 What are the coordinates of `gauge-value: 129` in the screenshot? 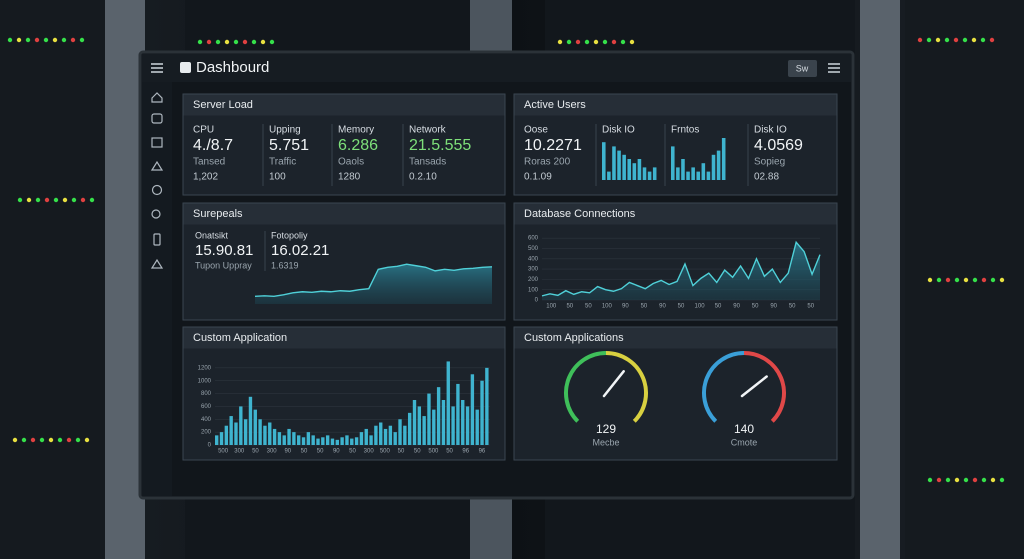 It's located at (606, 429).